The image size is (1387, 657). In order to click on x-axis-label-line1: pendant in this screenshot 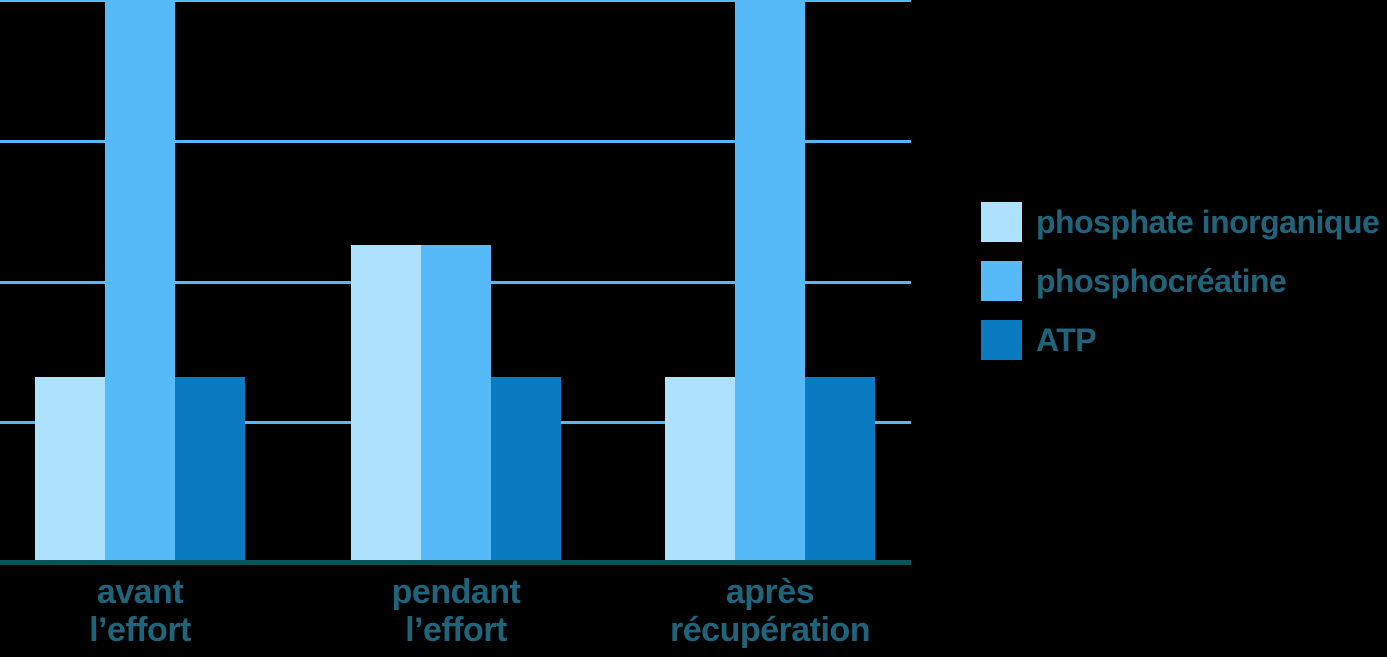, I will do `click(456, 592)`.